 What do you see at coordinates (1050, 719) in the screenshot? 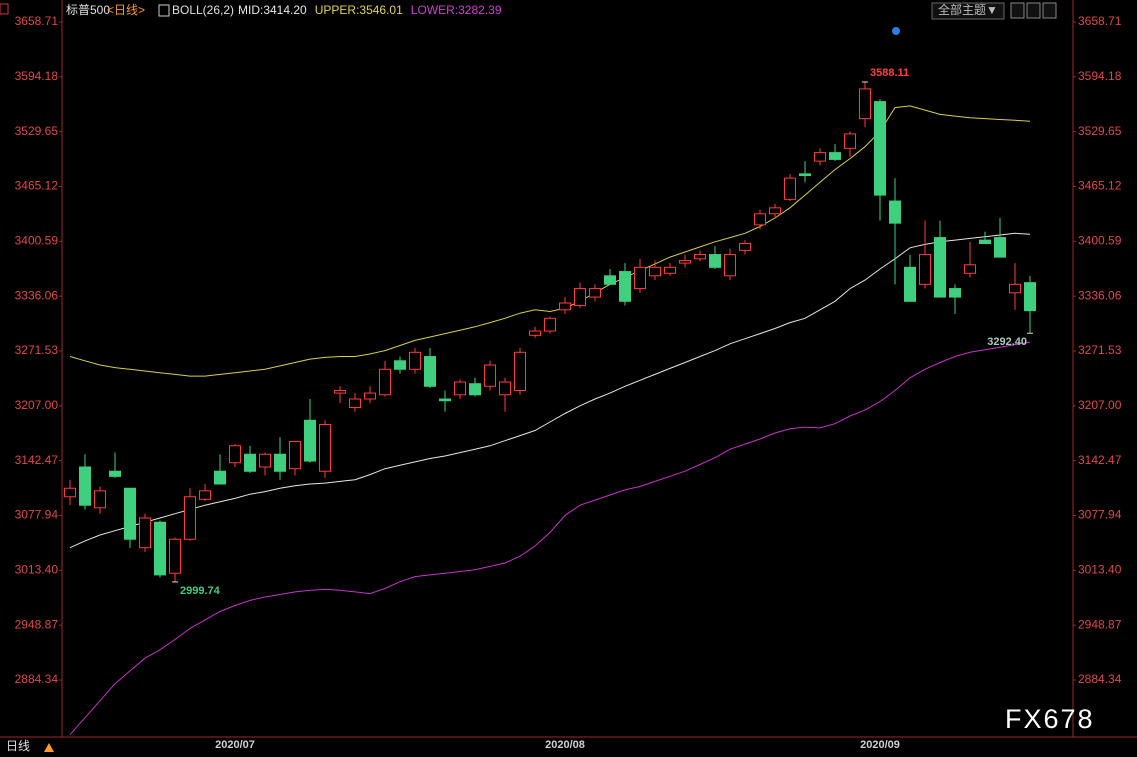
I see `watermark: FX678` at bounding box center [1050, 719].